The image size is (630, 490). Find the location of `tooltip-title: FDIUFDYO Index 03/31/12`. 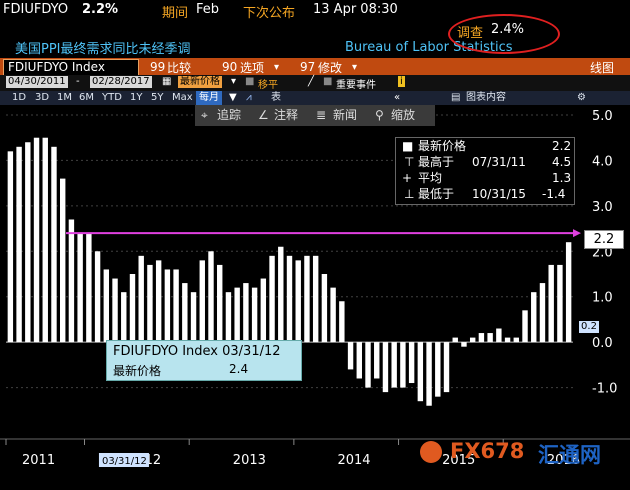

tooltip-title: FDIUFDYO Index 03/31/12 is located at coordinates (197, 351).